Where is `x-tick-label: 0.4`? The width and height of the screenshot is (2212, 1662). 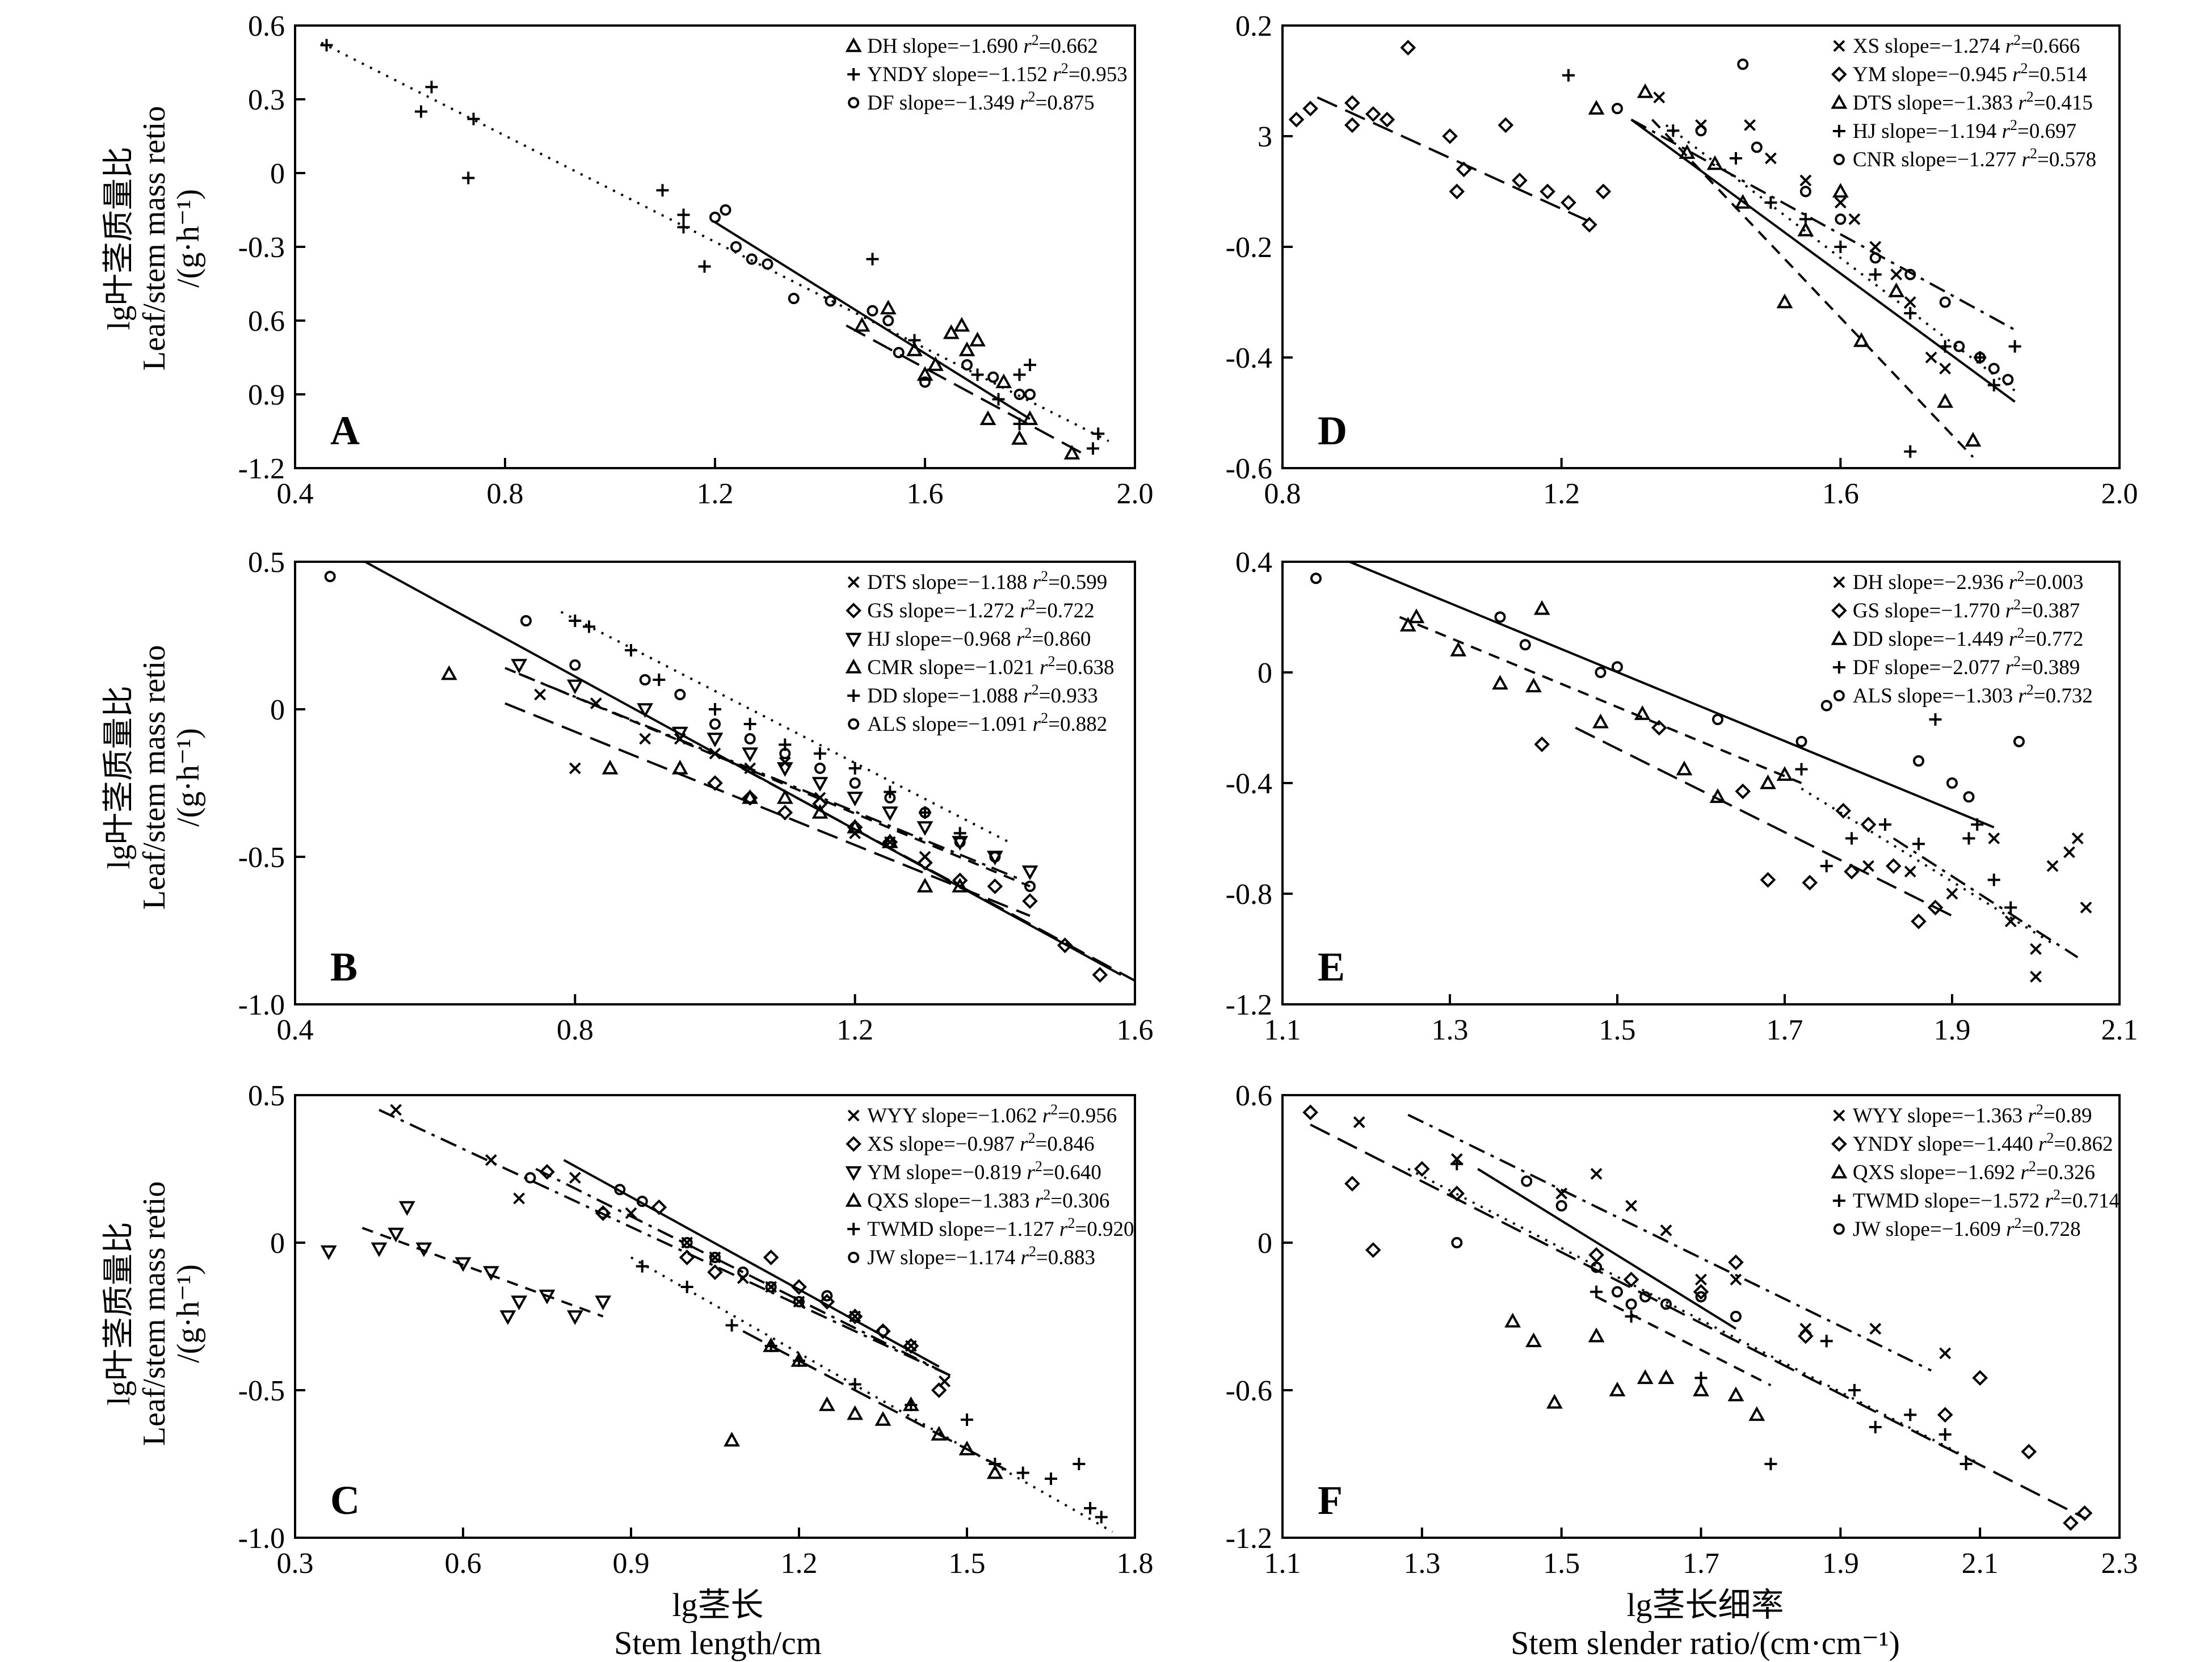
x-tick-label: 0.4 is located at coordinates (296, 1030).